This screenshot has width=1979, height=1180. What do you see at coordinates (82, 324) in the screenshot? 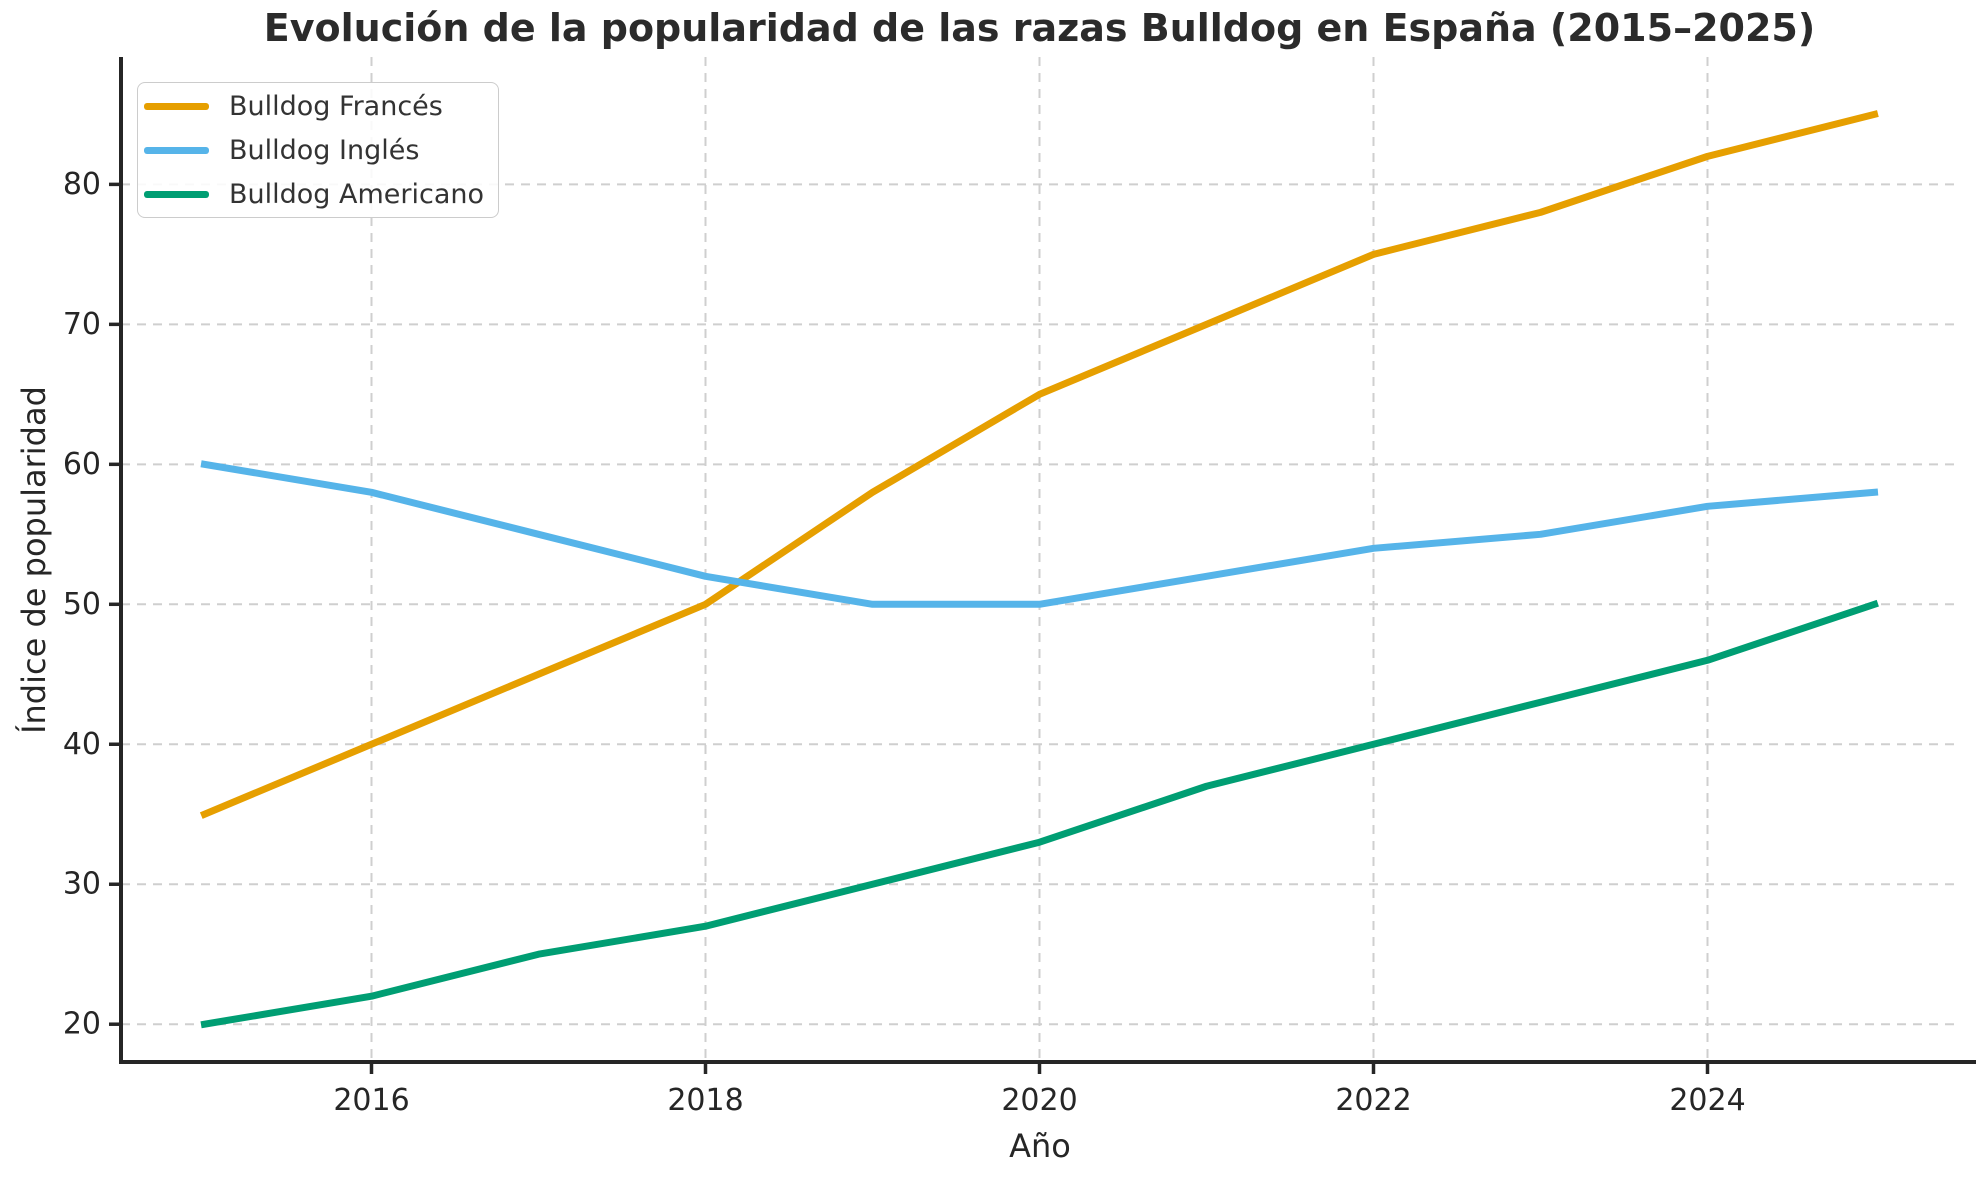
I see `y-tick-label: 70` at bounding box center [82, 324].